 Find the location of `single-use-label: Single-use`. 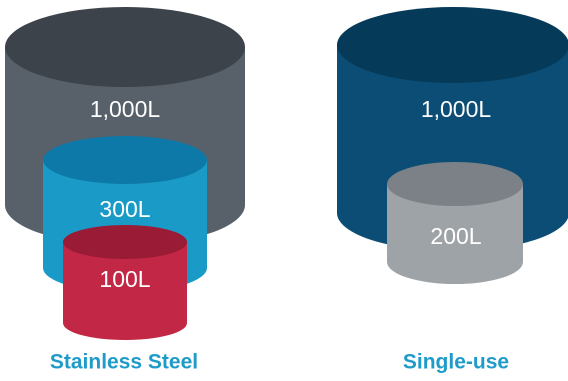

single-use-label: Single-use is located at coordinates (456, 362).